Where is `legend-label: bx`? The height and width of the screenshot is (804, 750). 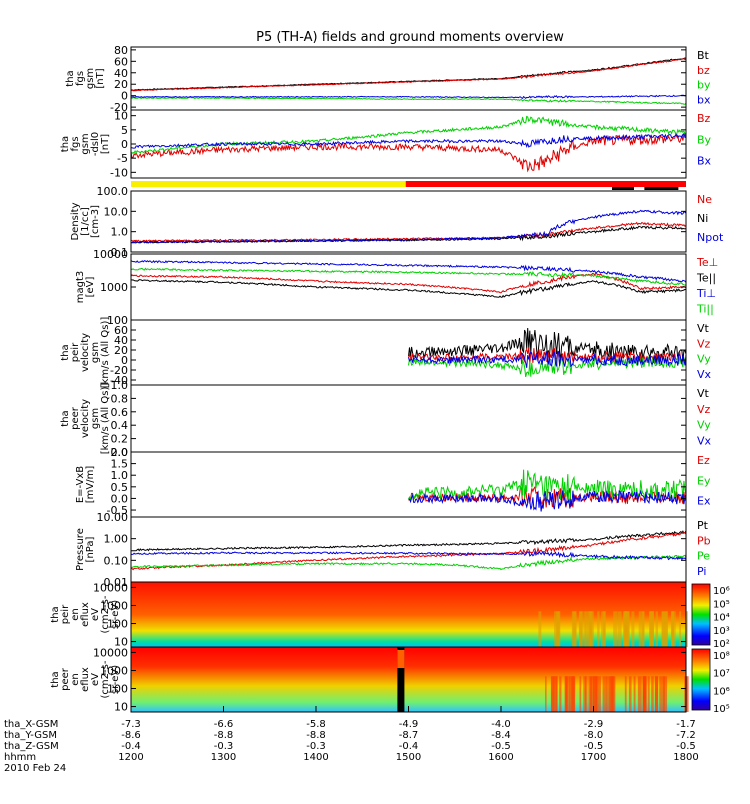
legend-label: bx is located at coordinates (704, 99).